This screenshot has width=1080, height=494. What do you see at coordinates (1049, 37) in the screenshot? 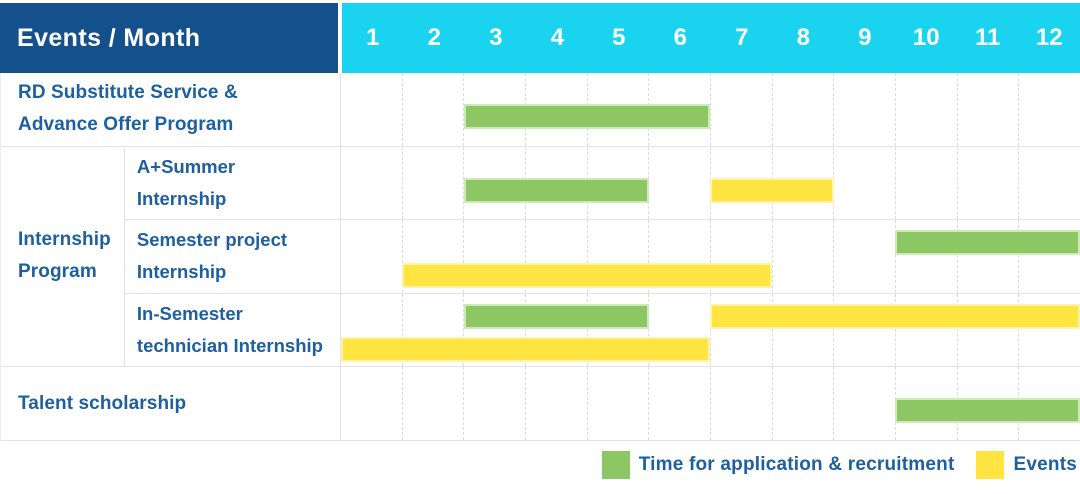
I see `month-header-label: 12` at bounding box center [1049, 37].